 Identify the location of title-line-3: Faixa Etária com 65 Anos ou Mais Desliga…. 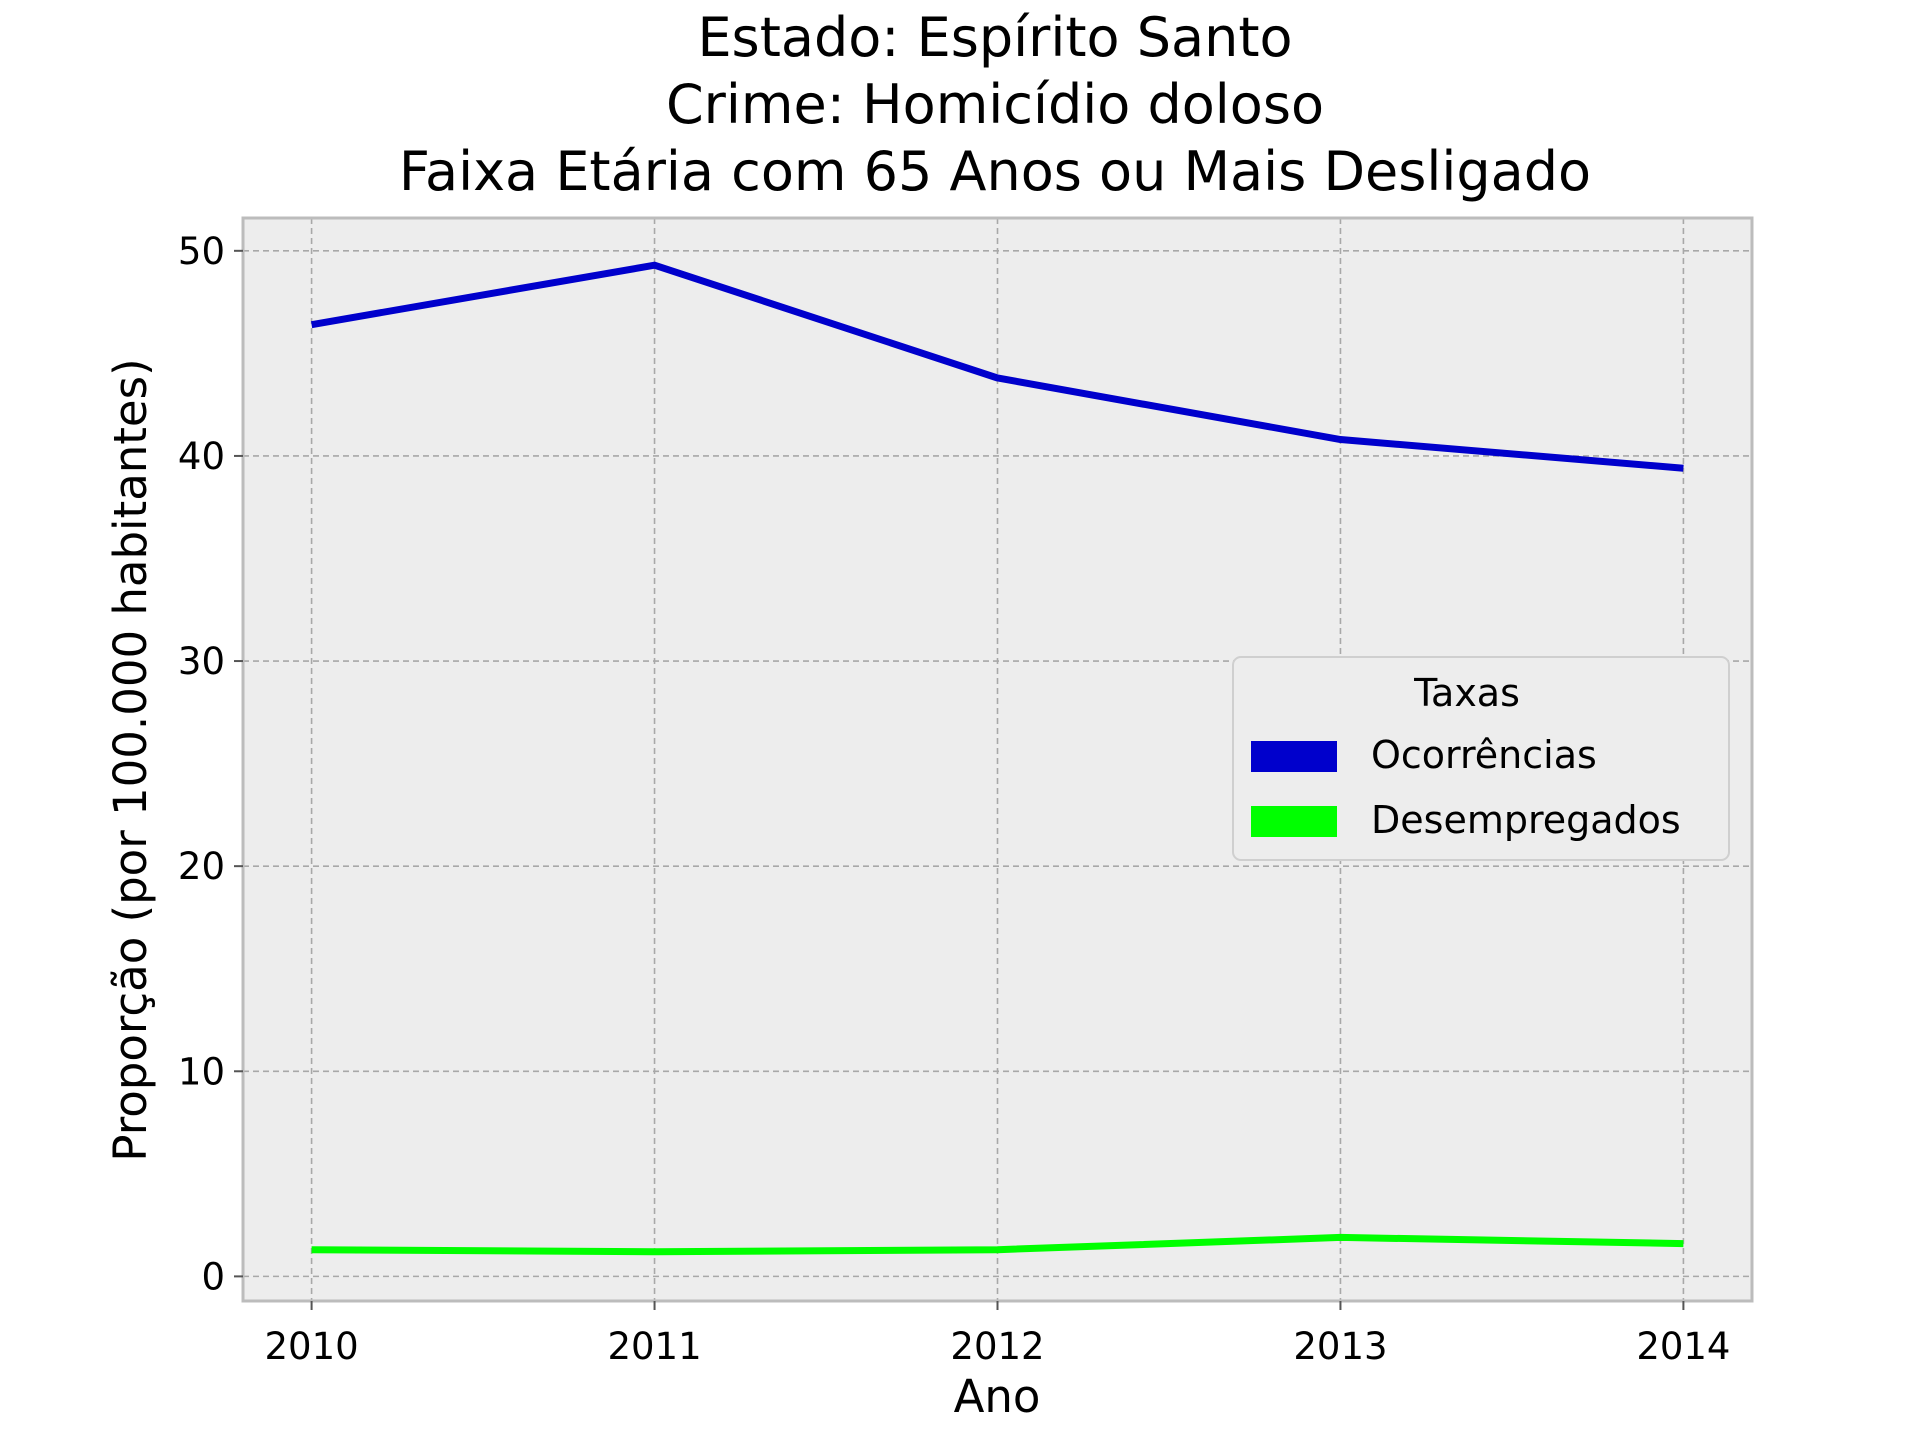
(995, 171).